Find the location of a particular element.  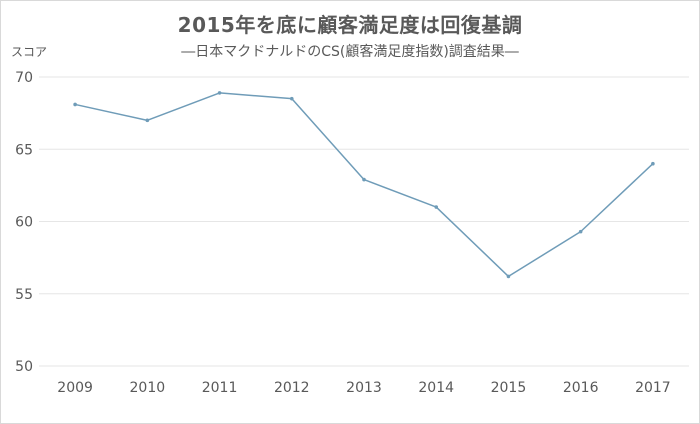

y-axis-label: スコア is located at coordinates (29, 52).